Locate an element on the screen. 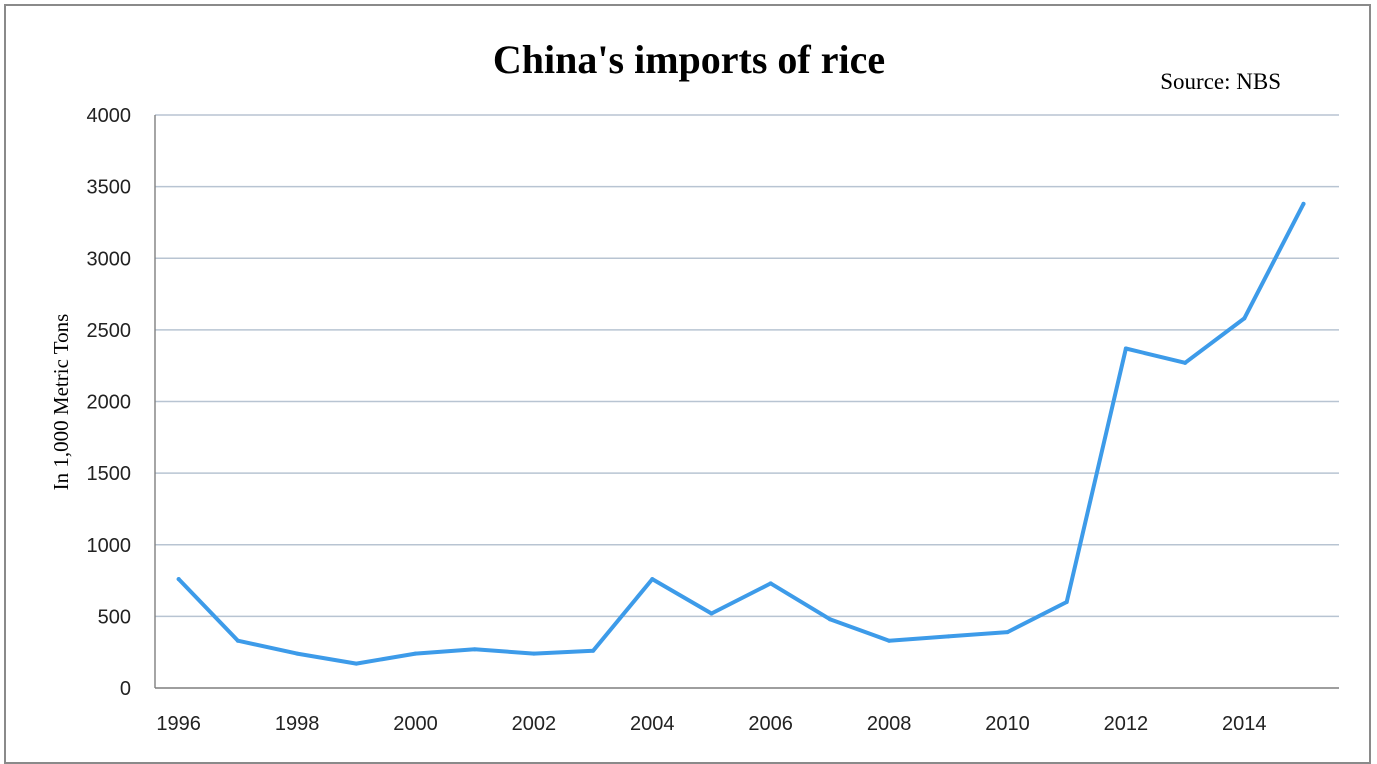 This screenshot has height=764, width=1377. x-tick-1996: 1996 is located at coordinates (178, 724).